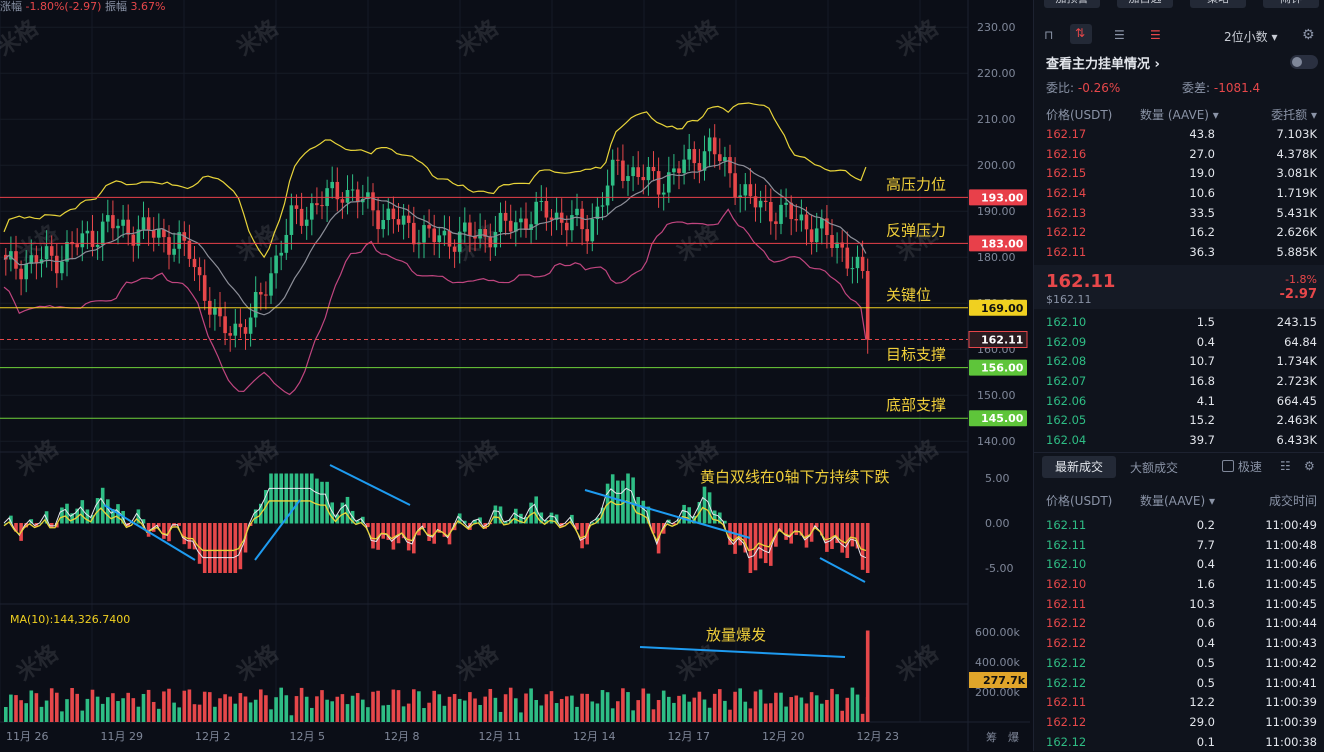 The height and width of the screenshot is (752, 1324). I want to click on bid-qty: 16.8, so click(1202, 381).